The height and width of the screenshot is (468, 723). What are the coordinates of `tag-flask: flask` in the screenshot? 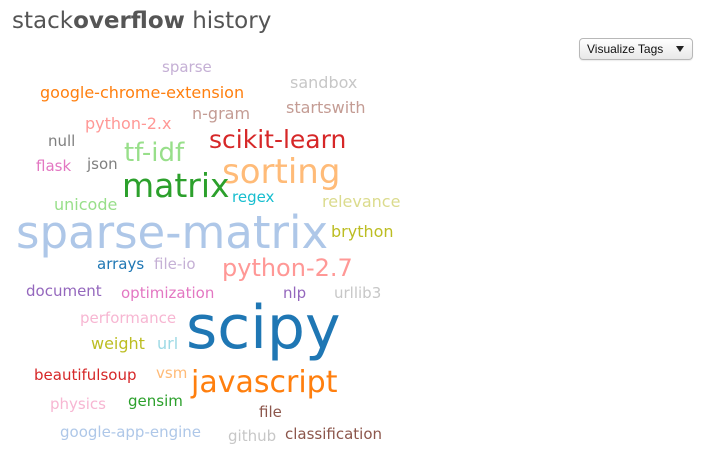 It's located at (54, 166).